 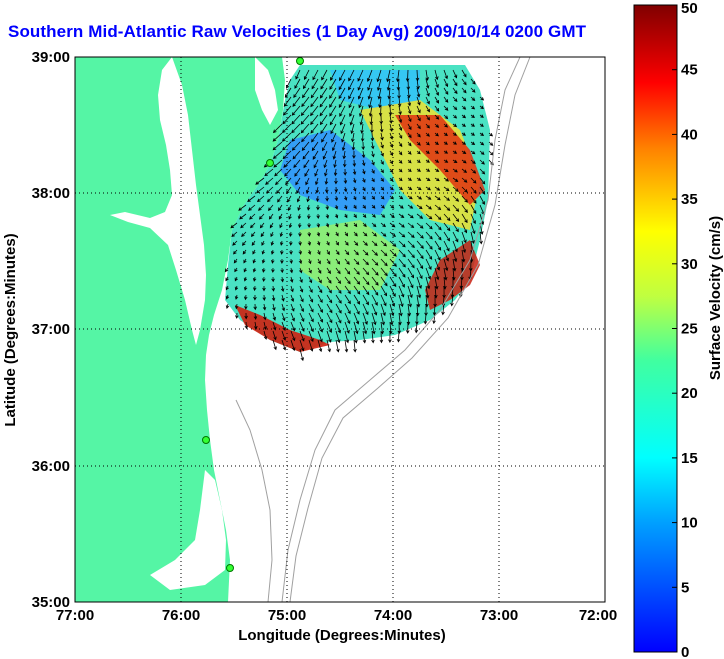 What do you see at coordinates (188, 530) in the screenshot?
I see `pamlico-sound` at bounding box center [188, 530].